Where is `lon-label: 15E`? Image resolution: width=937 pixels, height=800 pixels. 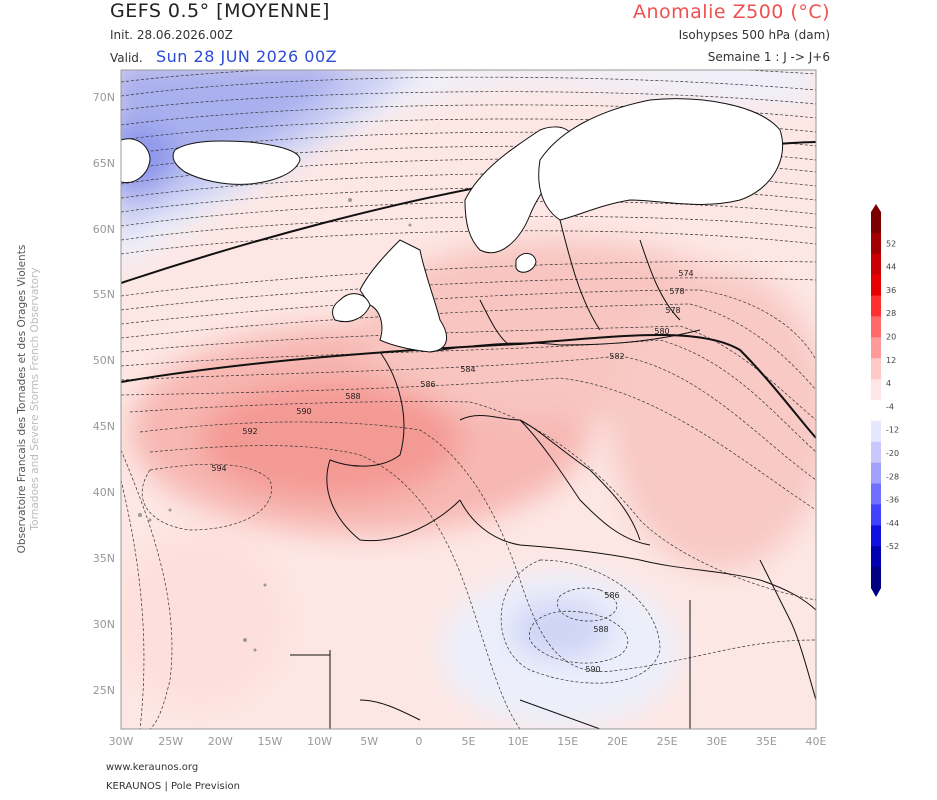 lon-label: 15E is located at coordinates (567, 741).